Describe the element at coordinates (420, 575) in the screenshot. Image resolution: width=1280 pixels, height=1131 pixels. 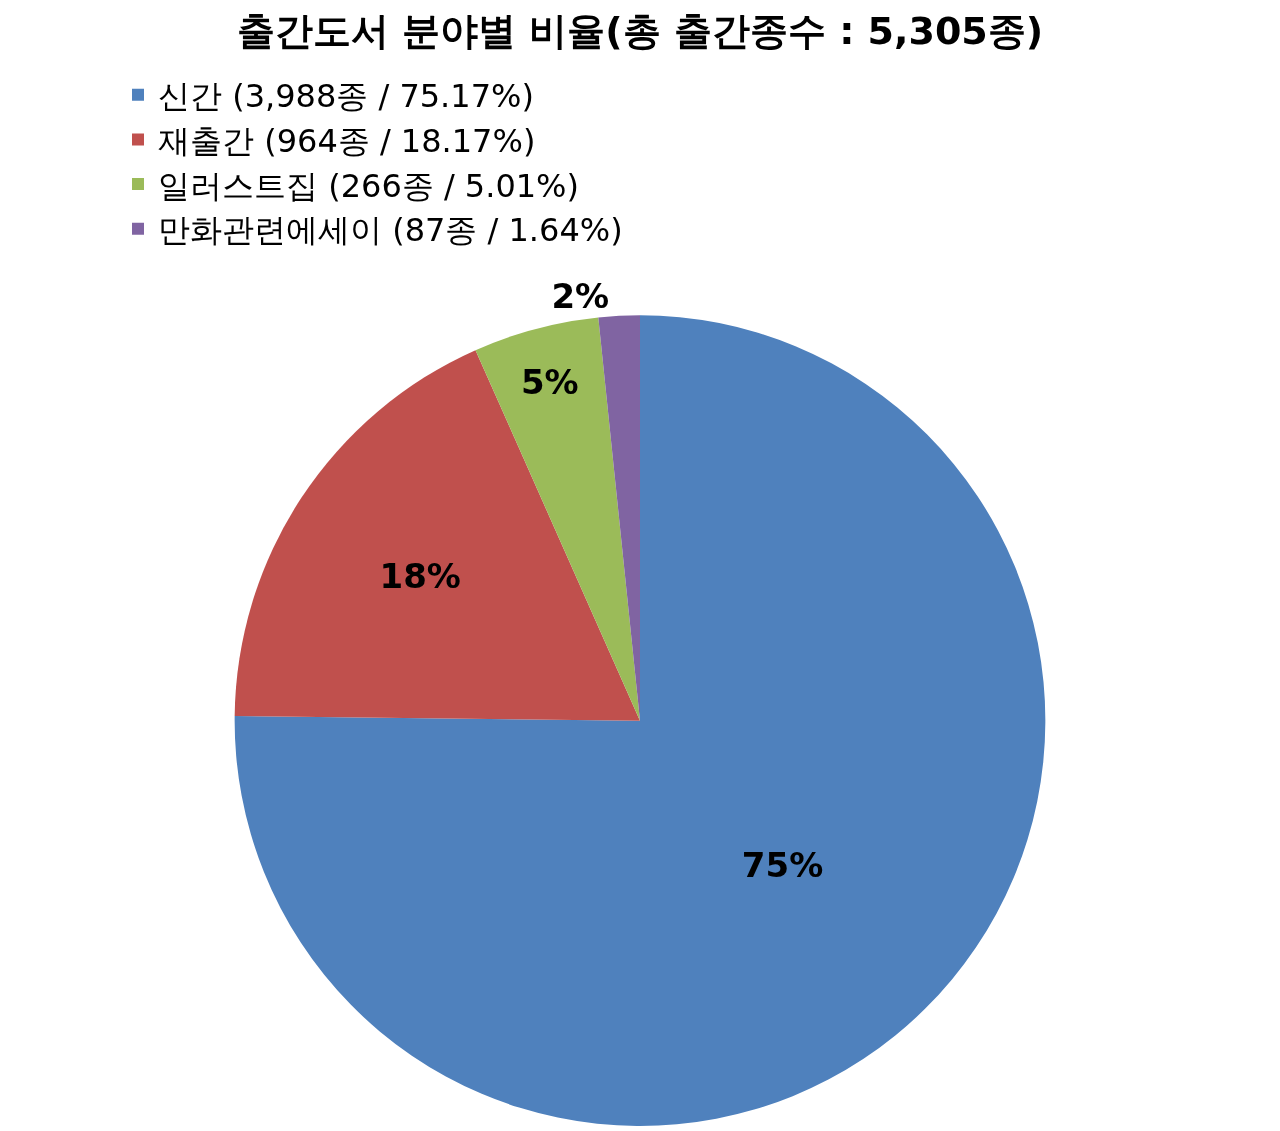
I see `data-label: 18%` at that location.